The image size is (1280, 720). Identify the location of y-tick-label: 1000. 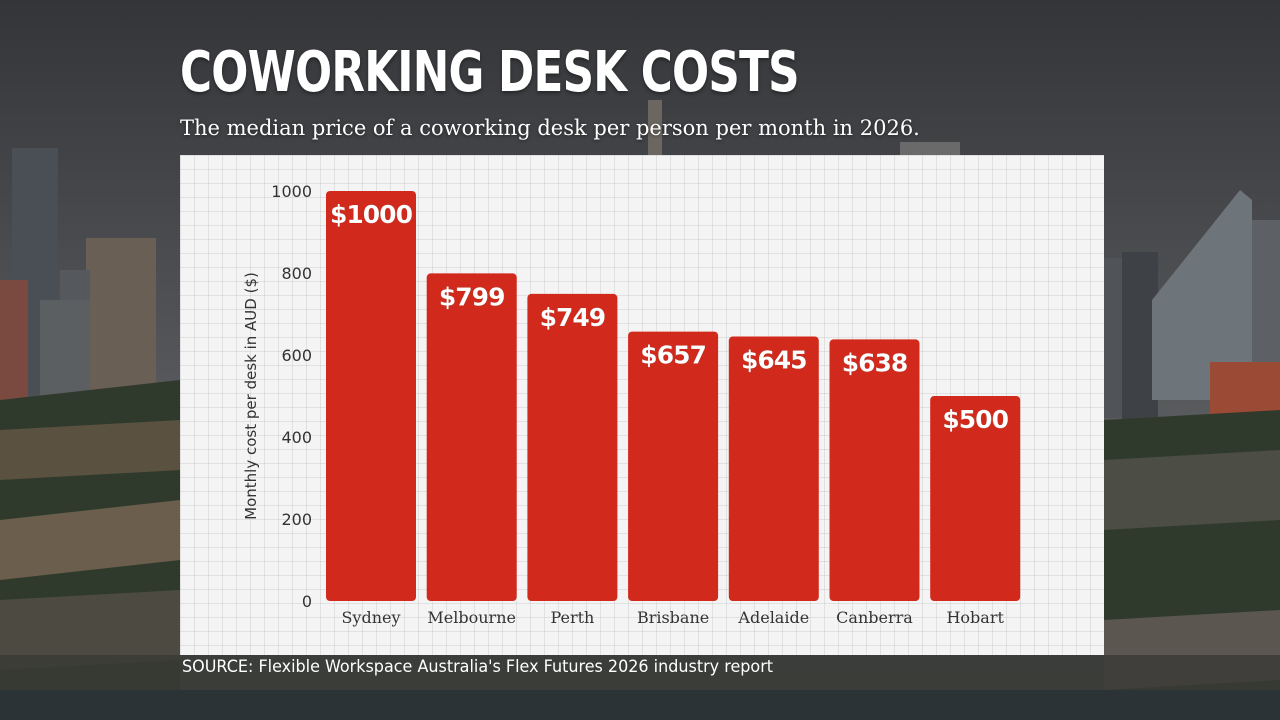
(291, 191).